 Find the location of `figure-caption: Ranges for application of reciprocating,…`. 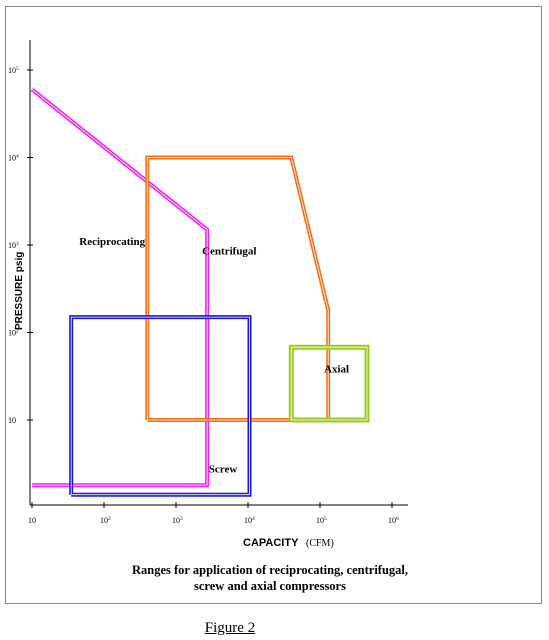

figure-caption: Ranges for application of reciprocating,… is located at coordinates (270, 578).